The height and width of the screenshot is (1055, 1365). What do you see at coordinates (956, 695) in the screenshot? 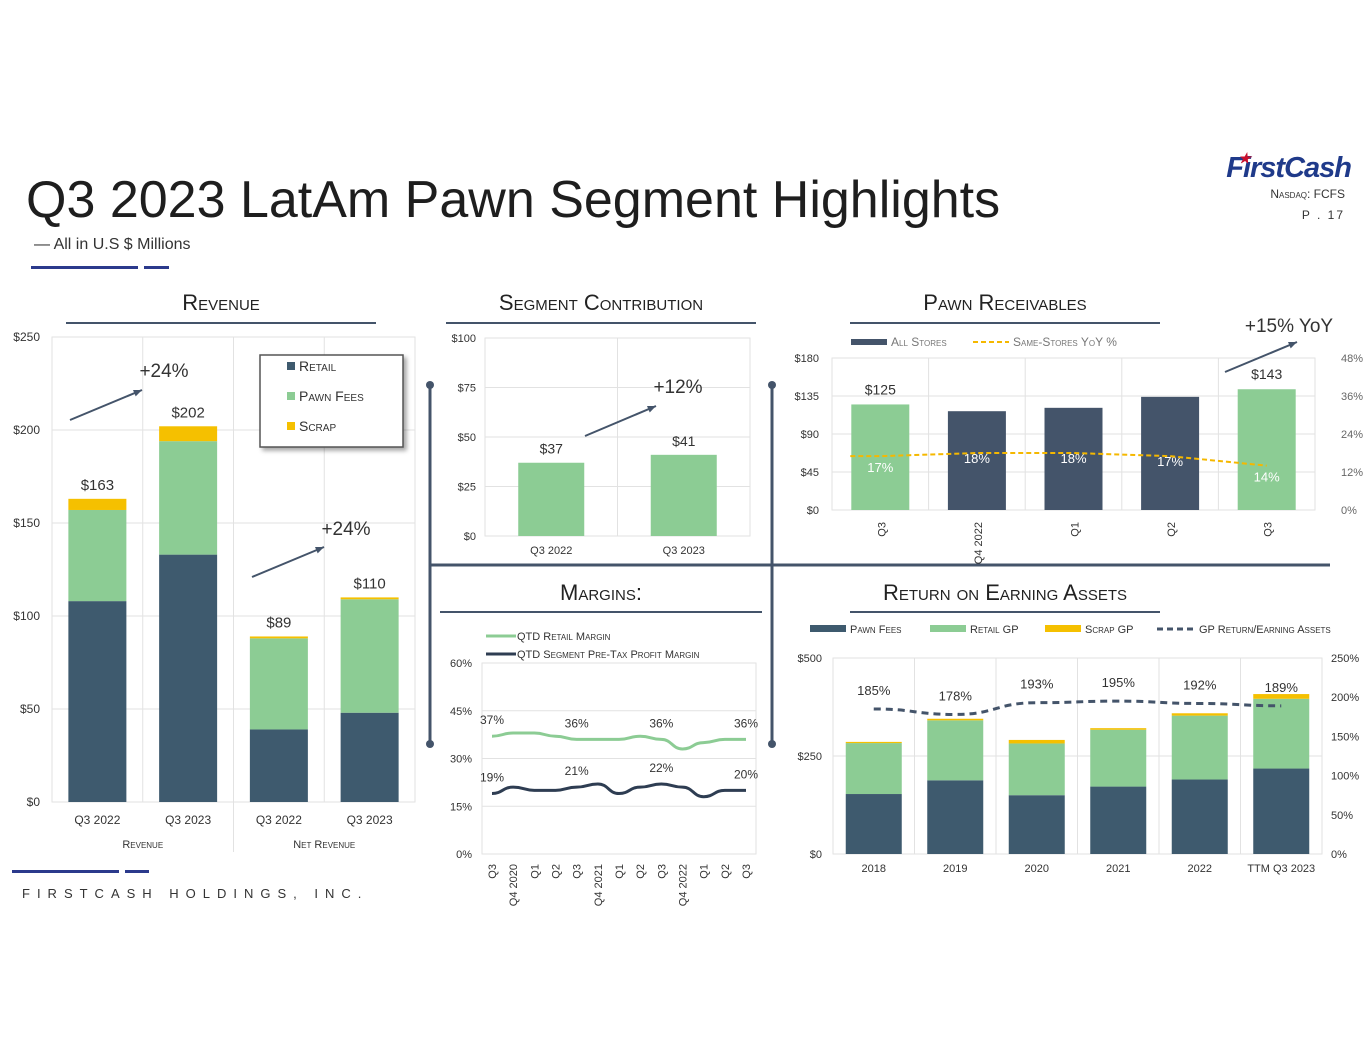
I see `pct-label: 178%` at bounding box center [956, 695].